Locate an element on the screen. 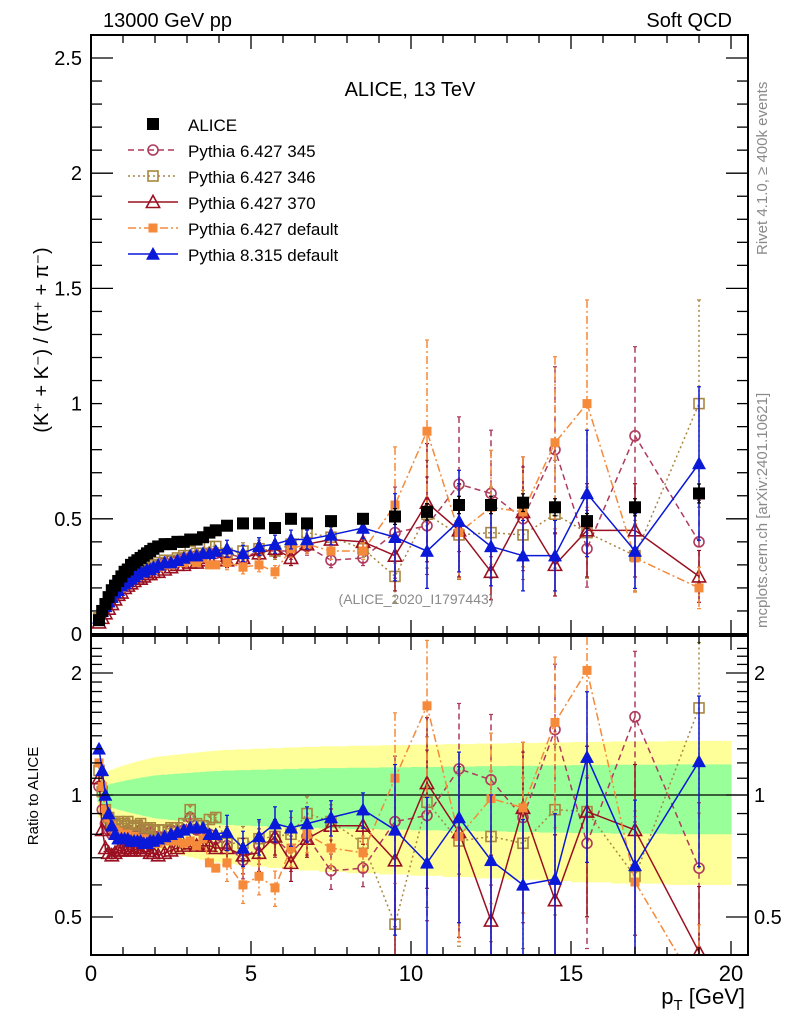  y-tick-label: 1 is located at coordinates (76, 405).